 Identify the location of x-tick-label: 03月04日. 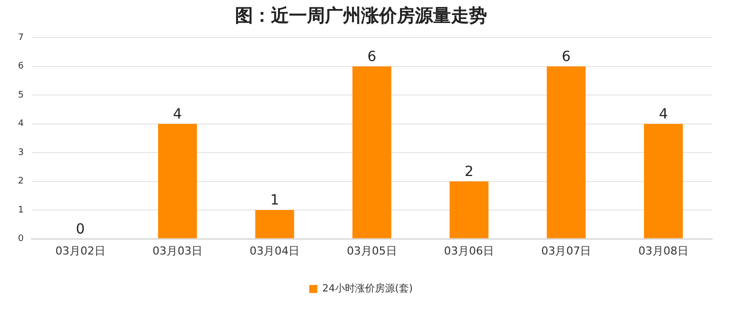
(275, 251).